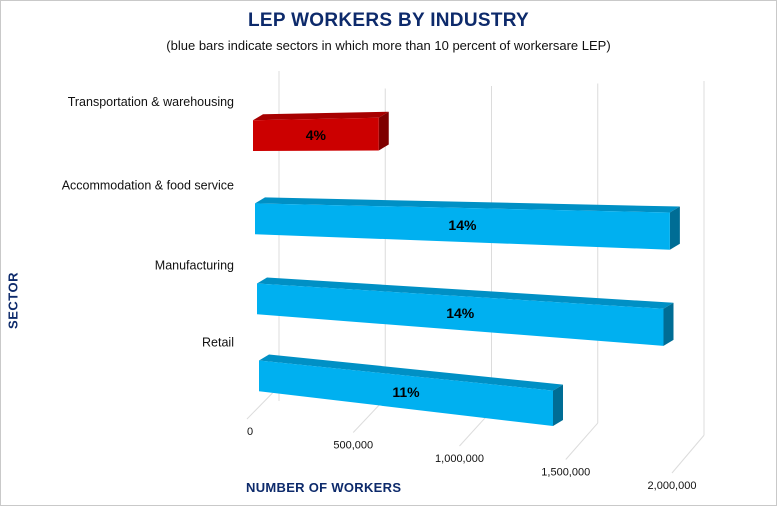  Describe the element at coordinates (459, 459) in the screenshot. I see `x-tick-label: 1,000,000` at that location.